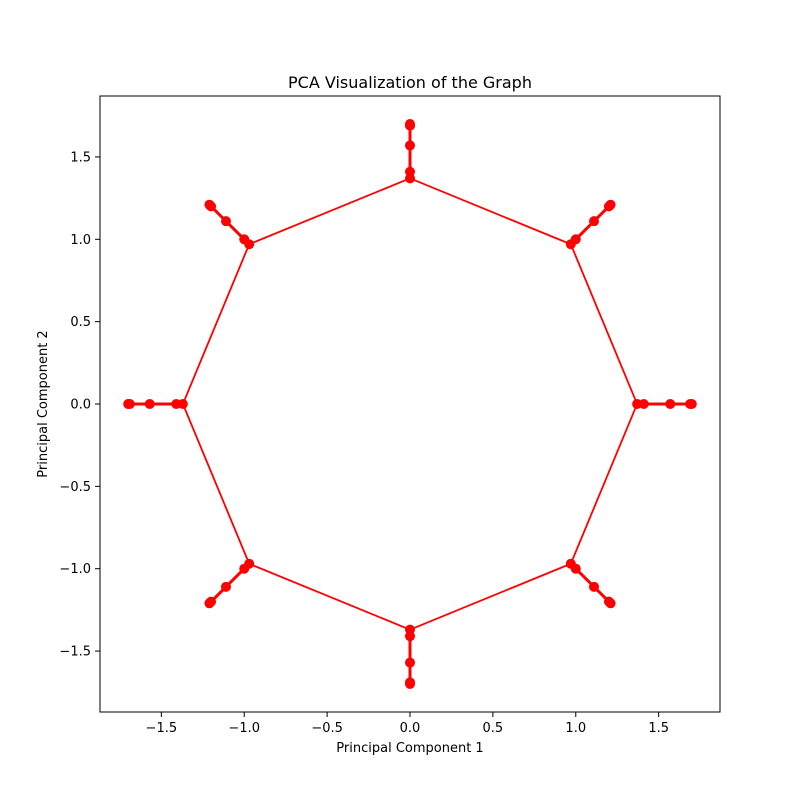 This screenshot has width=800, height=800. I want to click on y-tick-label: 1.0, so click(80, 240).